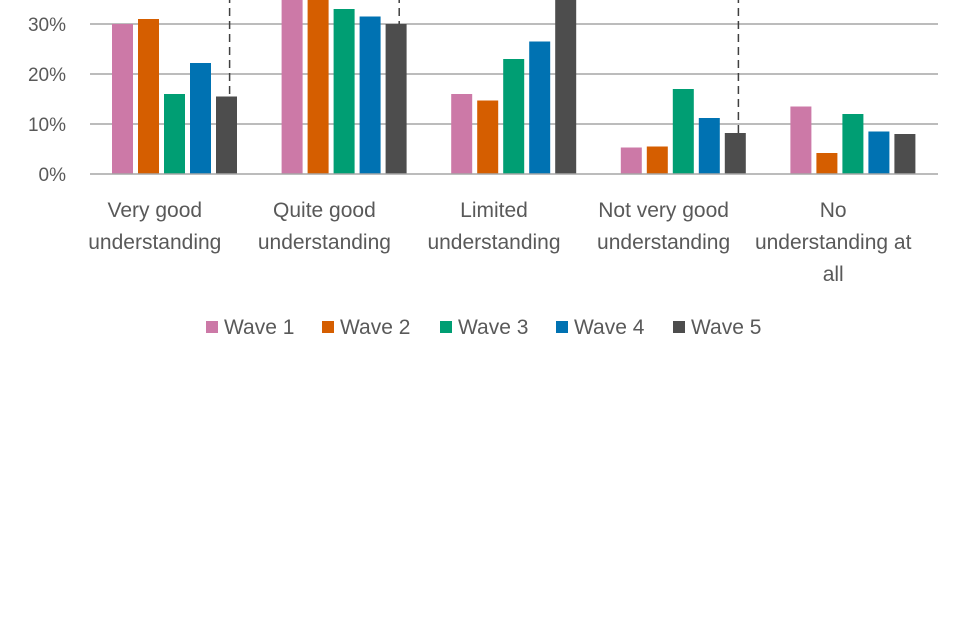  I want to click on category-label-line: Not very good, so click(663, 210).